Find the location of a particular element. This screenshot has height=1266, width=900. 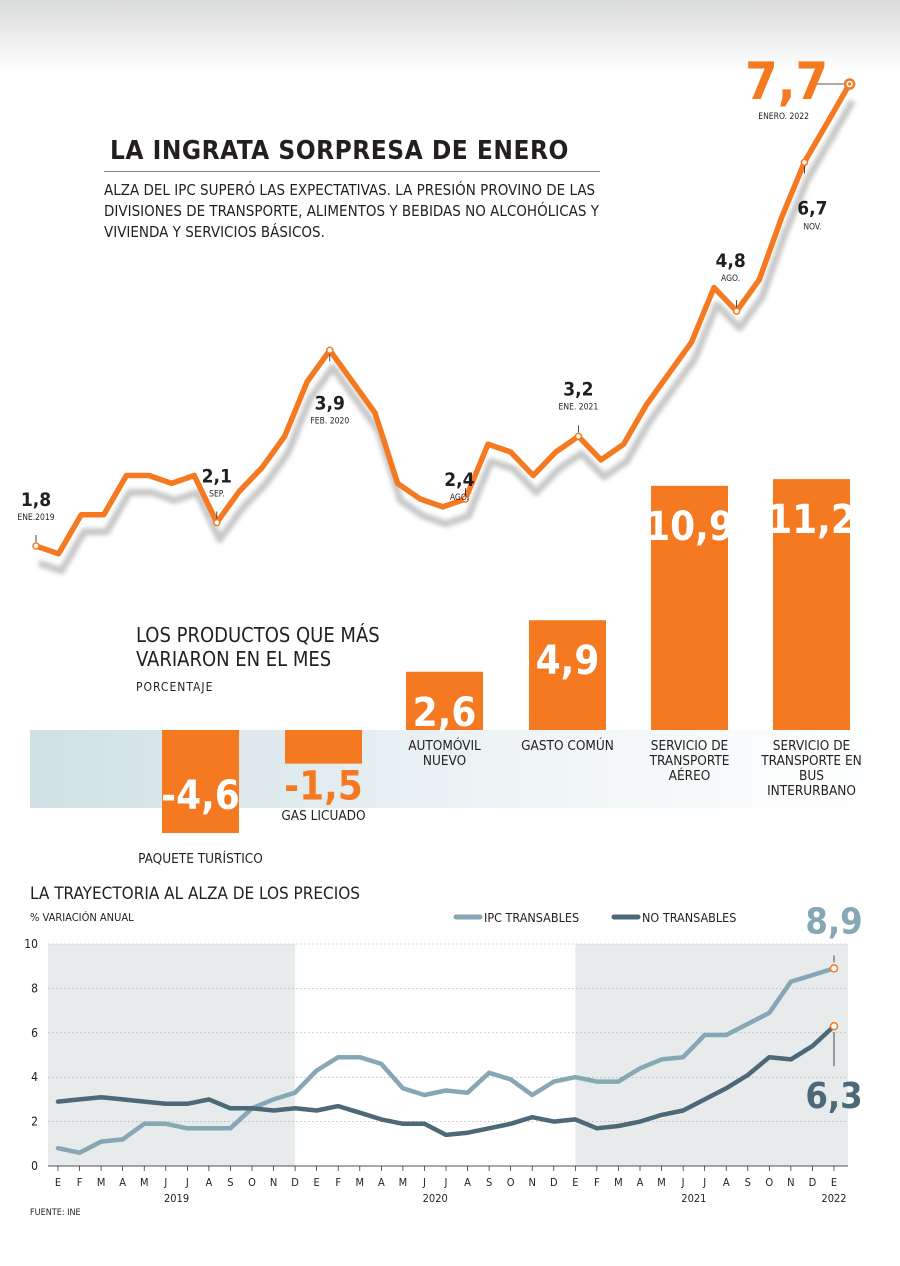

x-tick-label: J is located at coordinates (424, 1182).